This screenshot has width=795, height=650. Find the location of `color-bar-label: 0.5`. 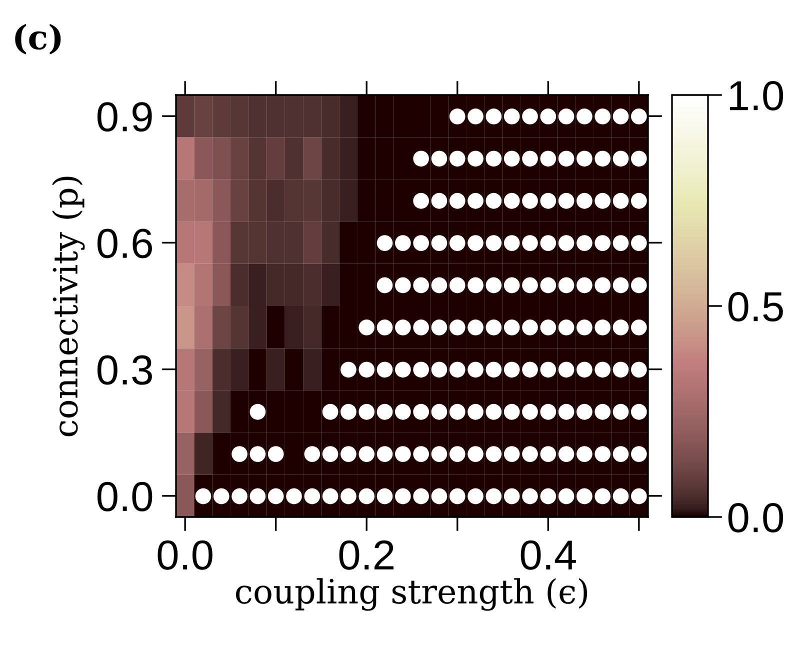

color-bar-label: 0.5 is located at coordinates (755, 307).